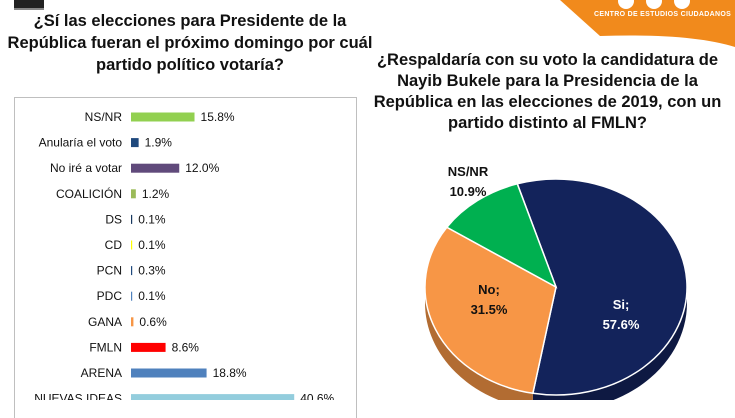 The height and width of the screenshot is (418, 735). Describe the element at coordinates (159, 143) in the screenshot. I see `bar-value-label: 1.9%` at that location.